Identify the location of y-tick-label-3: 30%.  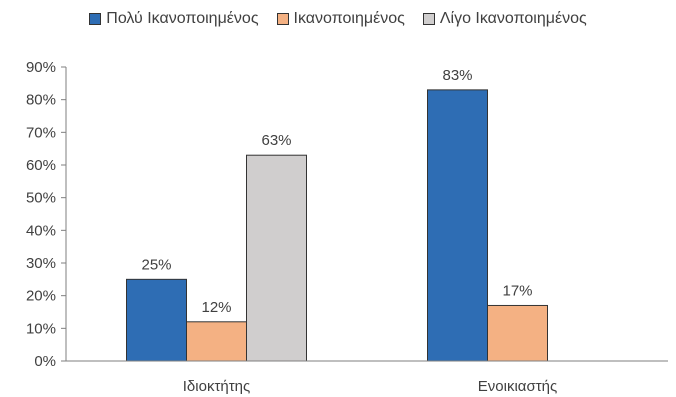
(41, 263).